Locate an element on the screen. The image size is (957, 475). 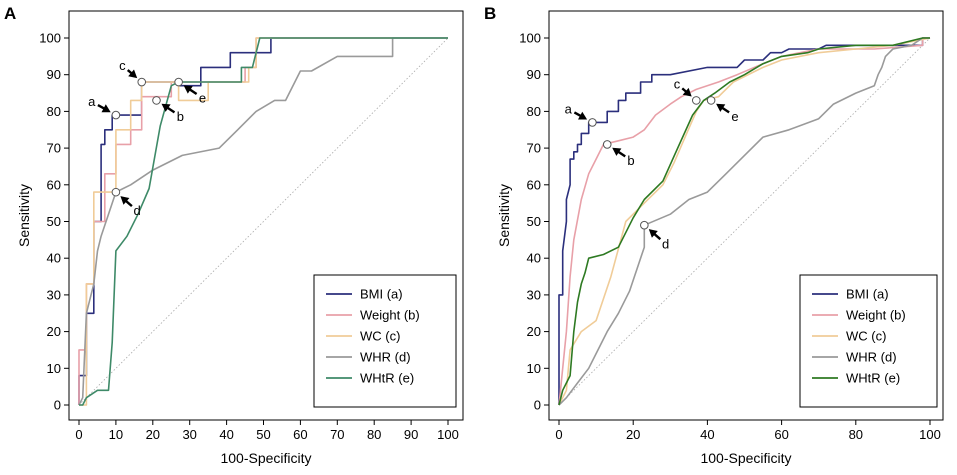
x-tick-label: 70 is located at coordinates (337, 434).